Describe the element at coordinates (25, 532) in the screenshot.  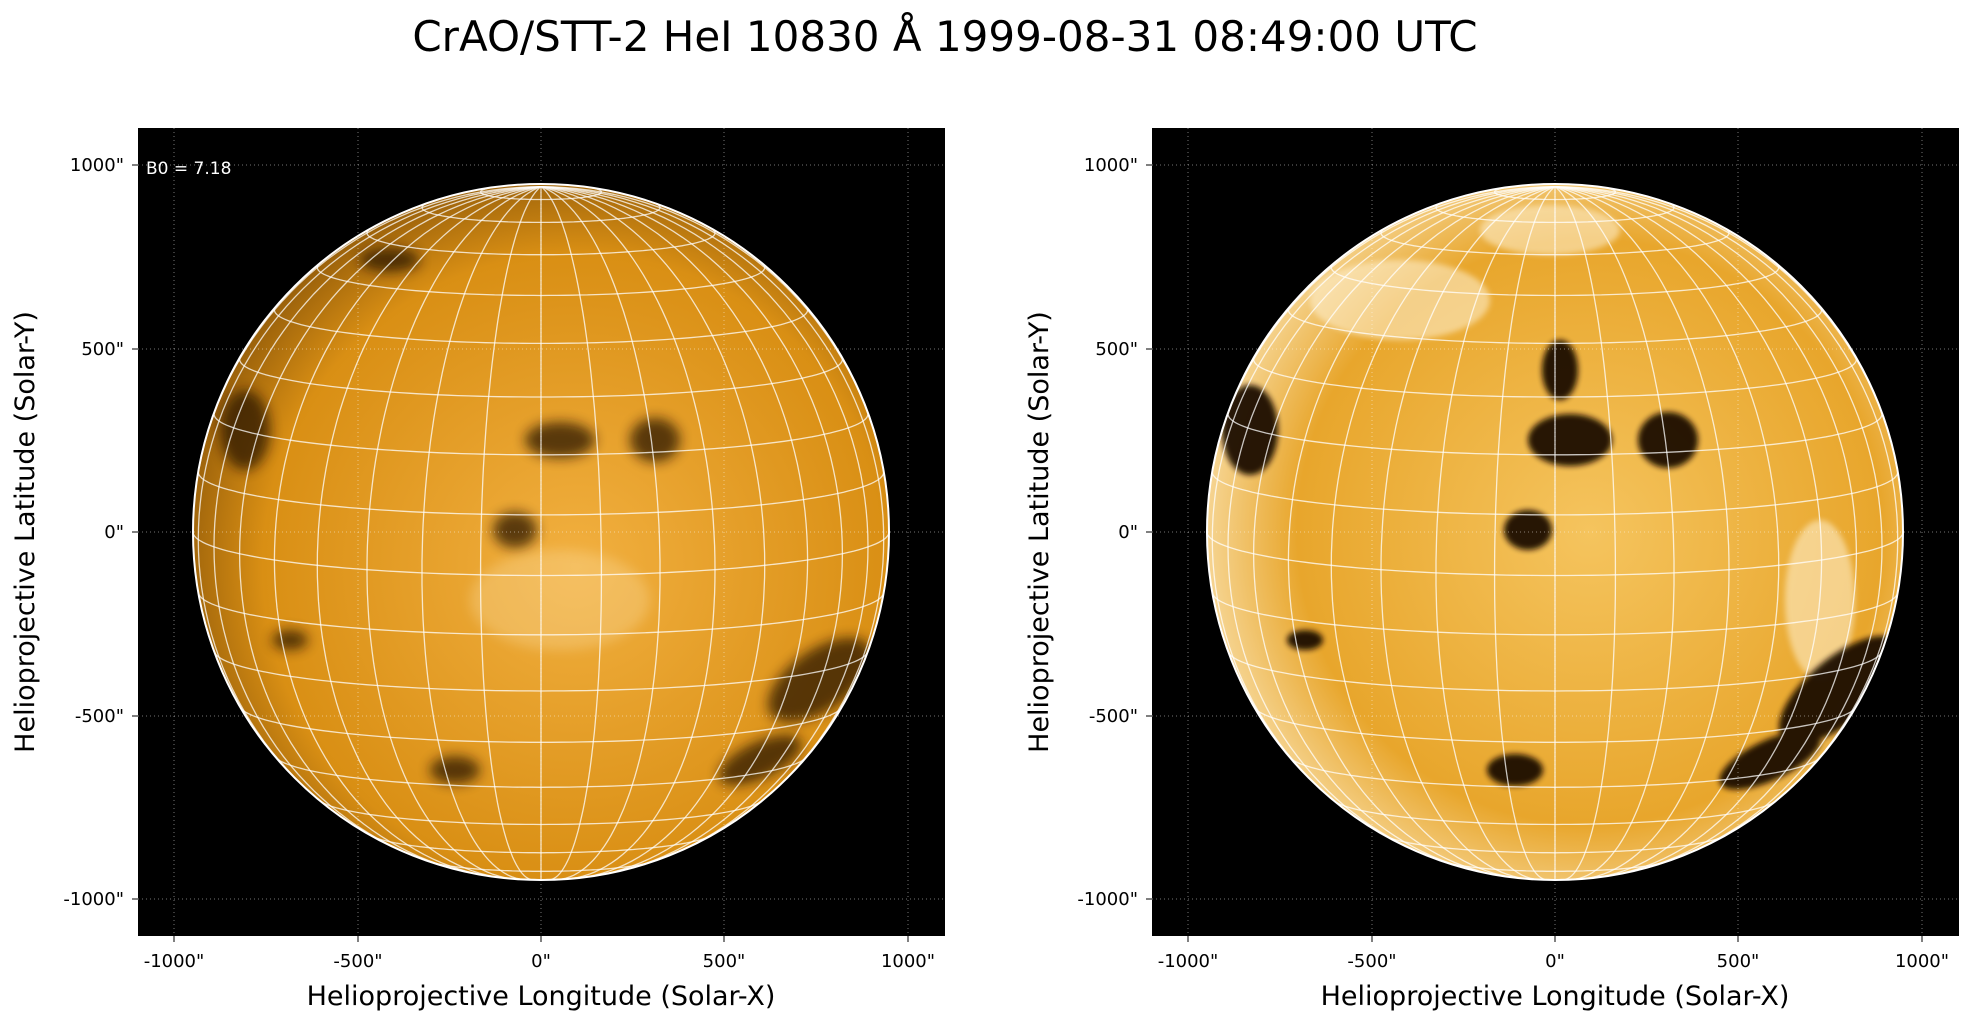
I see `left-y-axis-label: Helioprojective Latitude (Solar-Y)` at that location.